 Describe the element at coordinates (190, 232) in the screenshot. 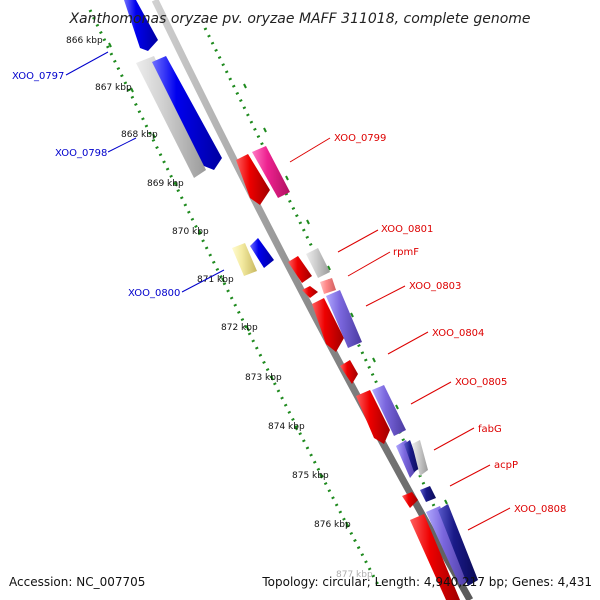

I see `kbp-label: 870 kbp` at that location.